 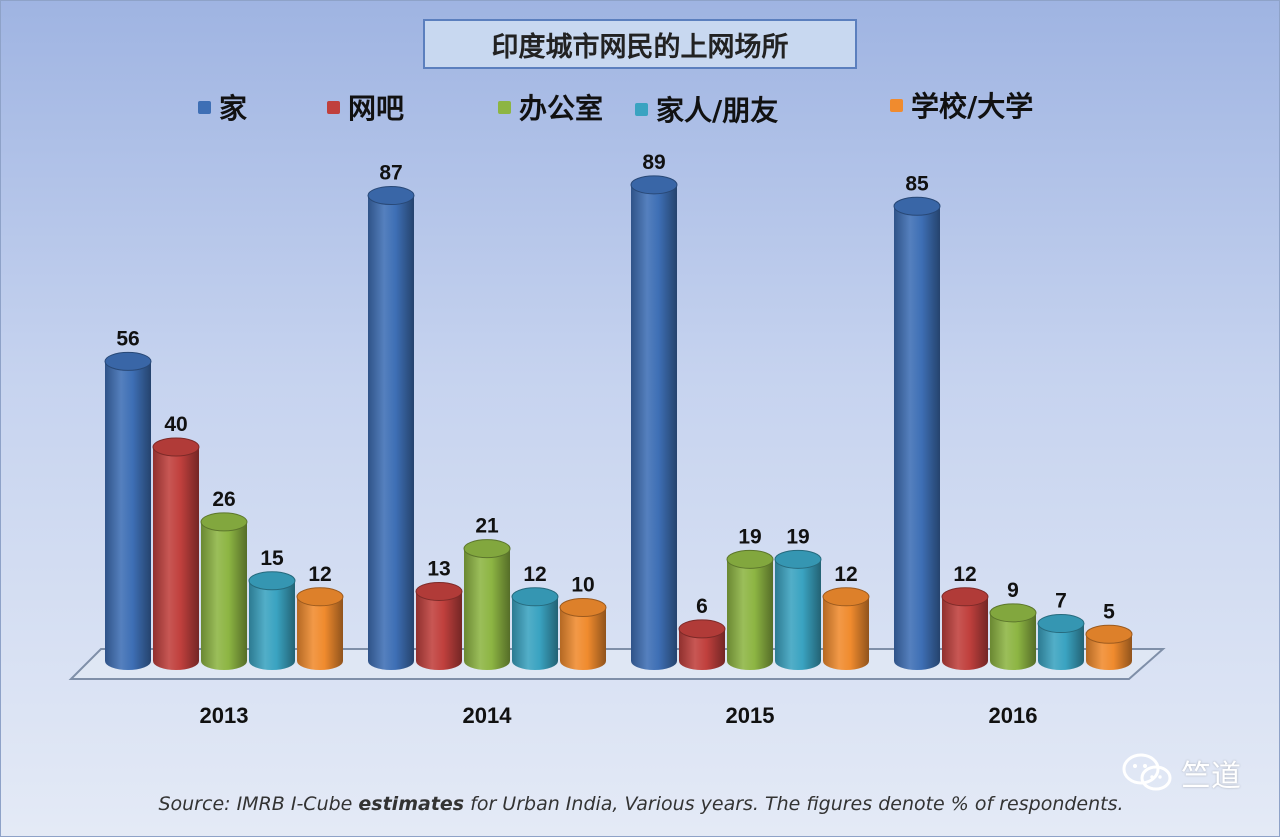 I want to click on data-label-school-2015: 12, so click(x=845, y=574).